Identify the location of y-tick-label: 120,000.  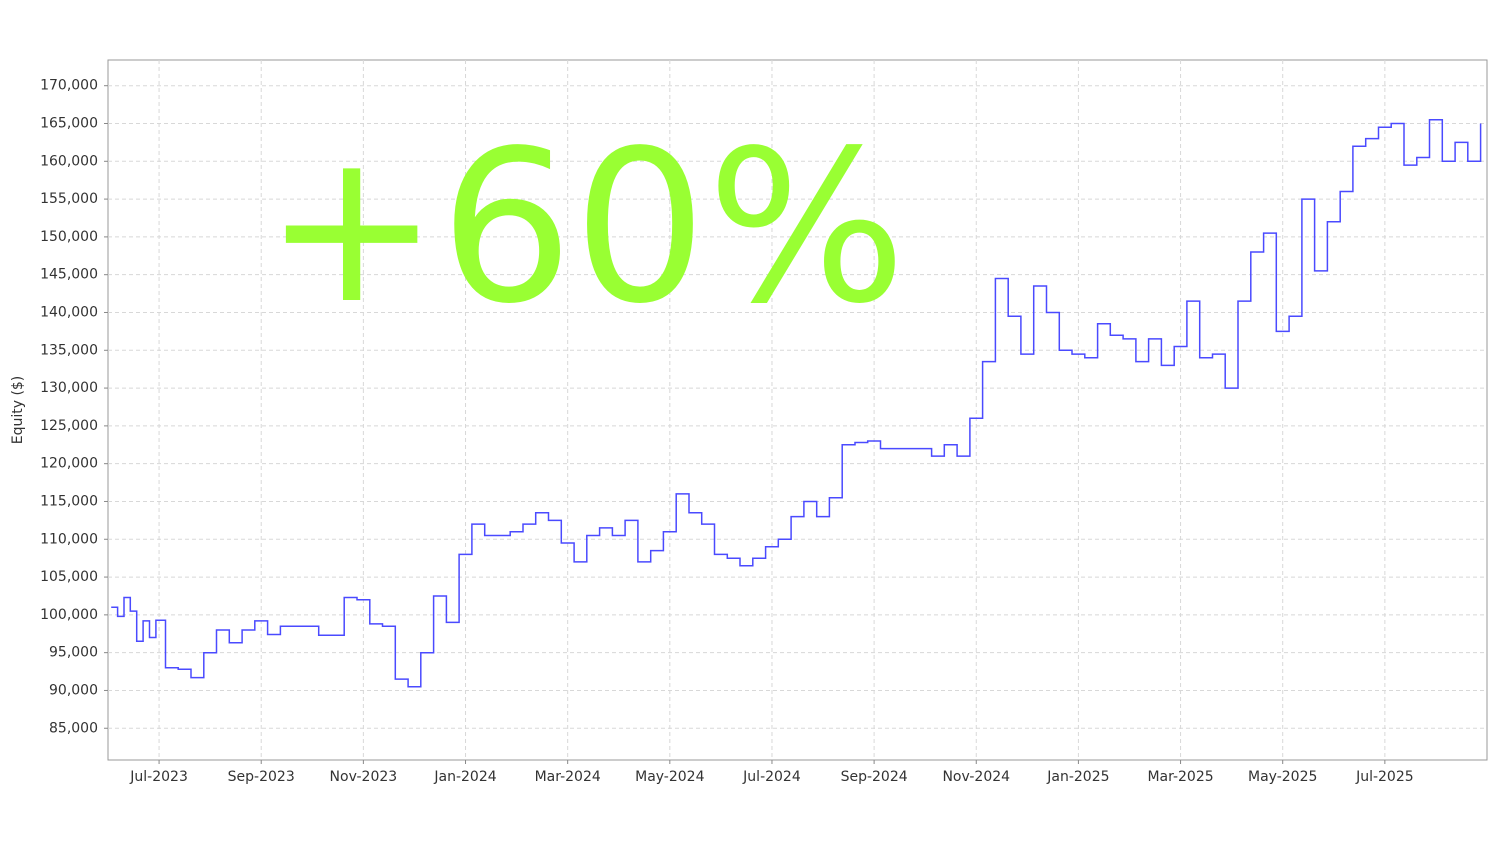
(69, 464).